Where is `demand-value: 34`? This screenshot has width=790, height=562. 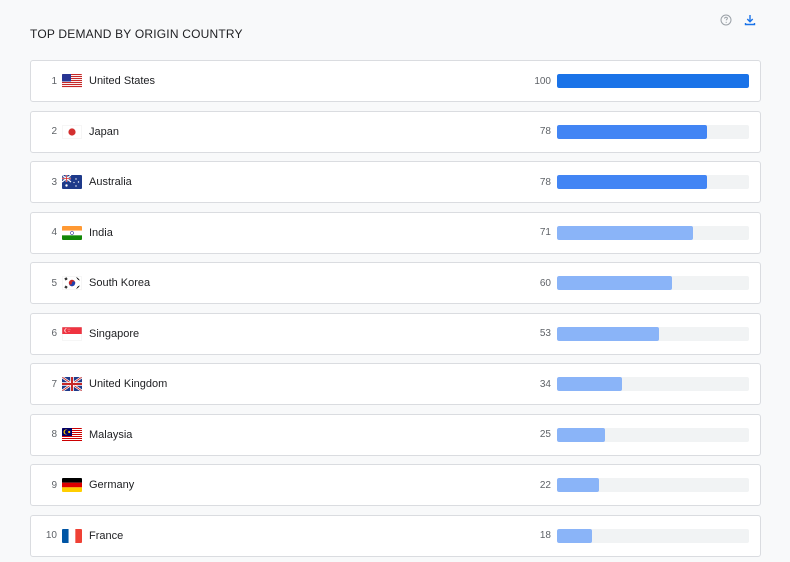
demand-value: 34 is located at coordinates (545, 384).